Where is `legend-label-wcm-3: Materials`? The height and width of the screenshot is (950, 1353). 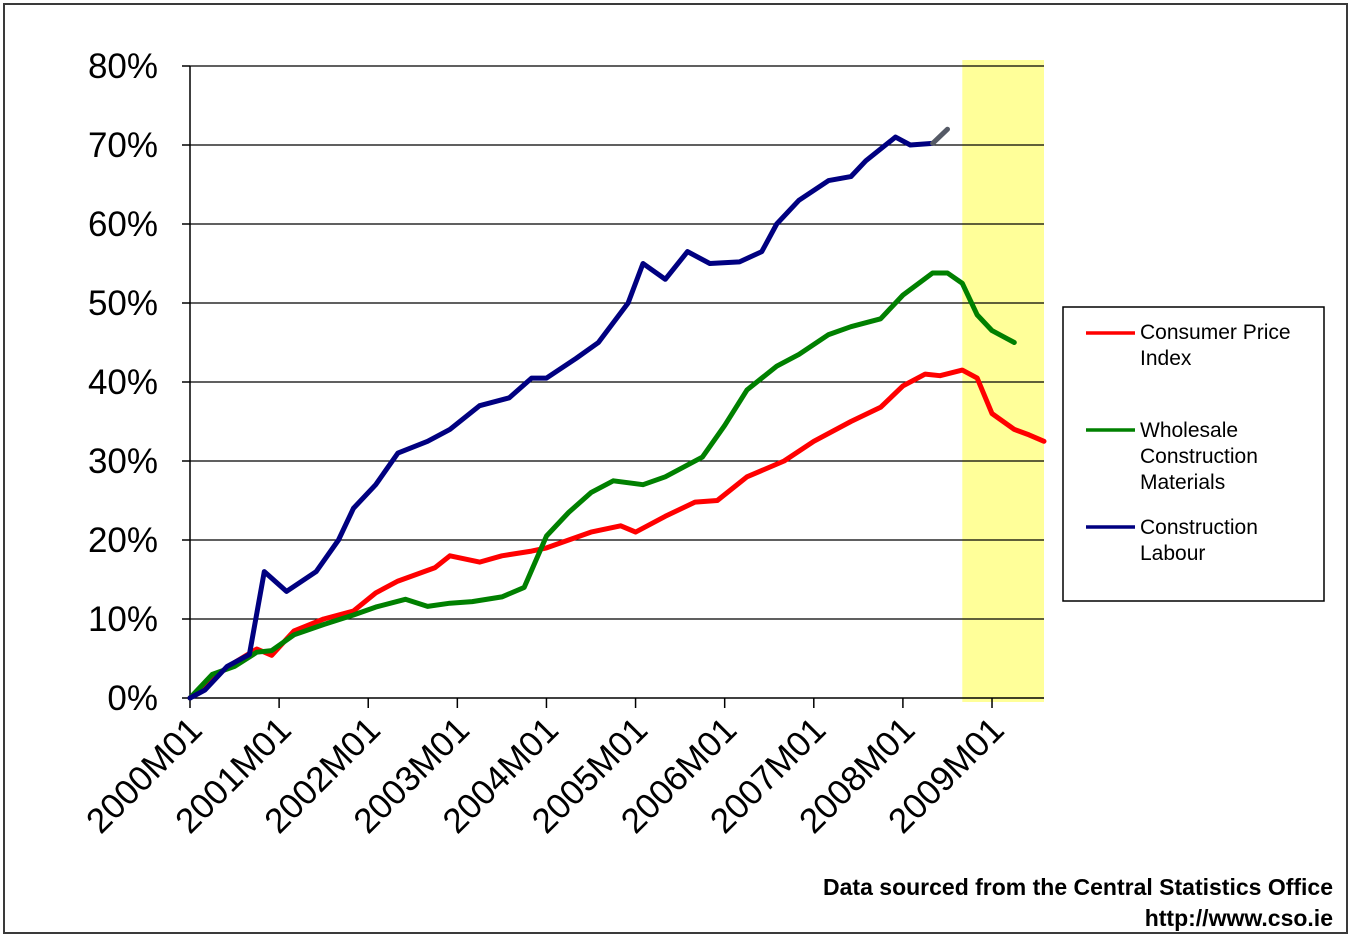 legend-label-wcm-3: Materials is located at coordinates (1182, 482).